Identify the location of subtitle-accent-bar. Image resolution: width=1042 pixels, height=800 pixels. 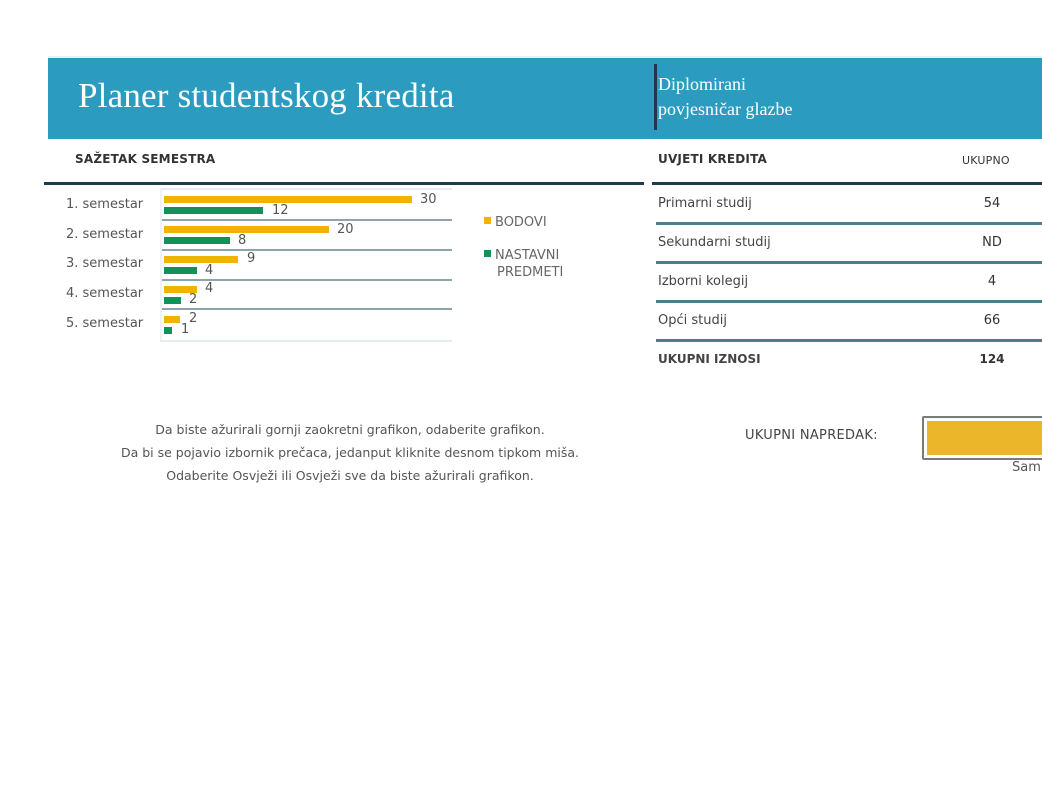
(655, 97).